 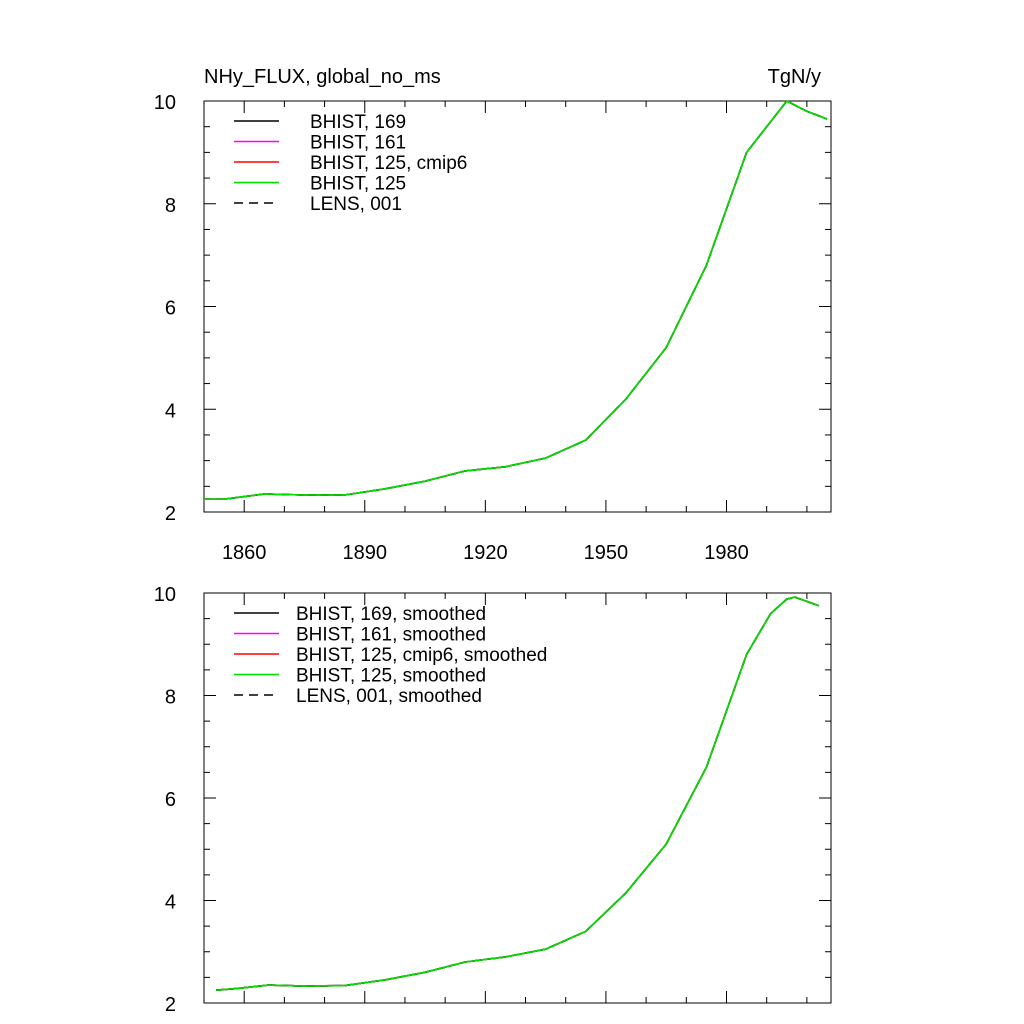 What do you see at coordinates (391, 676) in the screenshot?
I see `legend-label: BHIST, 125, smoothed` at bounding box center [391, 676].